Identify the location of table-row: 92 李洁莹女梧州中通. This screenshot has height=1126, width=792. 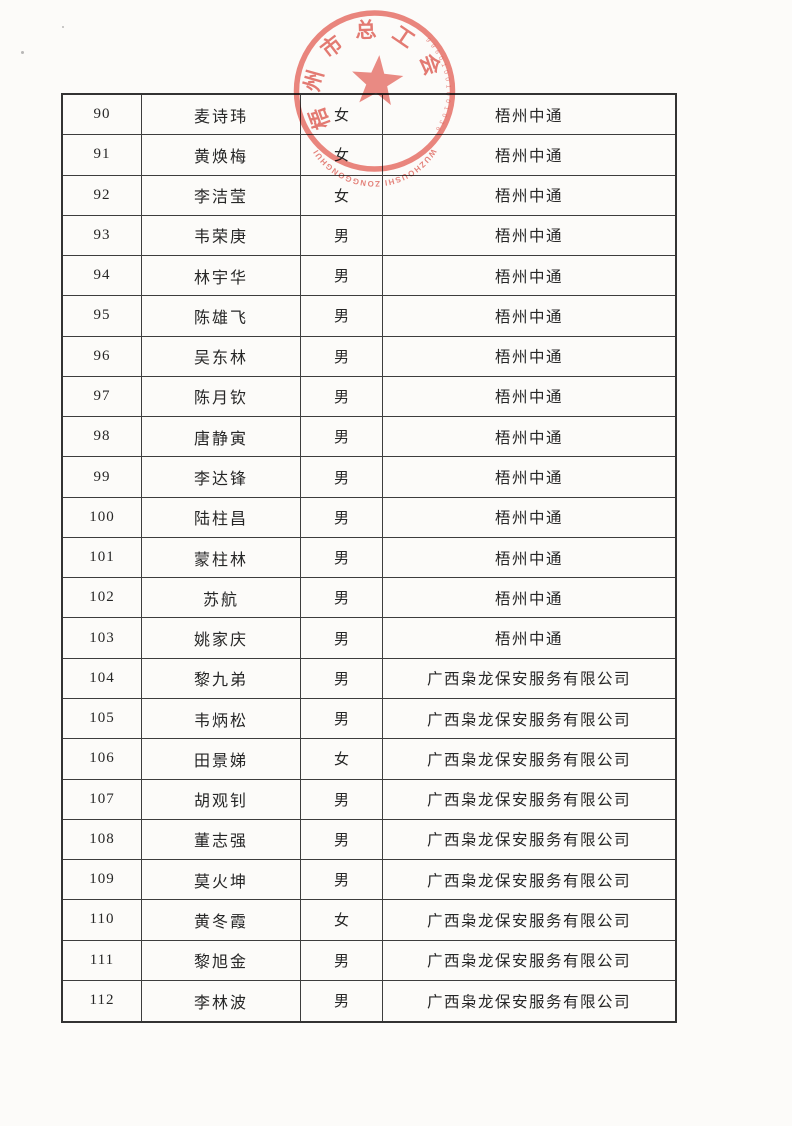
(369, 195).